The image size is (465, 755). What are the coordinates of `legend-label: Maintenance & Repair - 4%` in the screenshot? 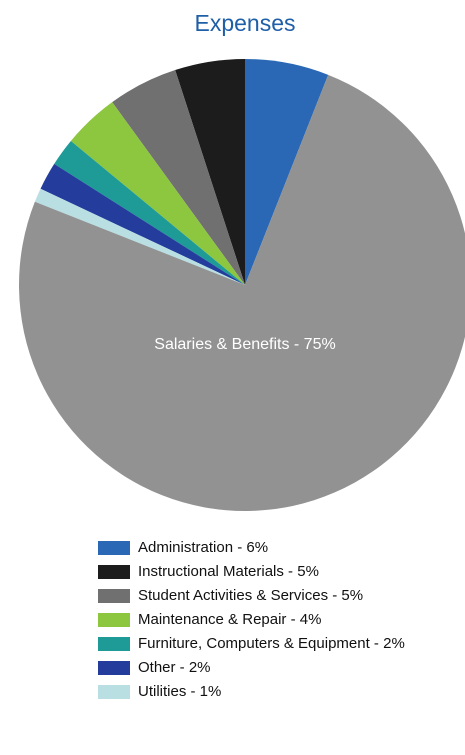 It's located at (229, 619).